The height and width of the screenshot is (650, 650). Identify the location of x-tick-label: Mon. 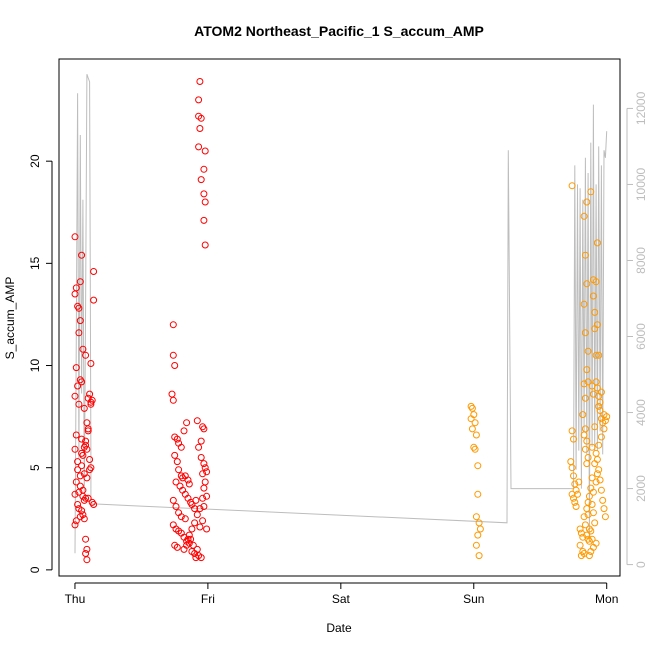
(606, 599).